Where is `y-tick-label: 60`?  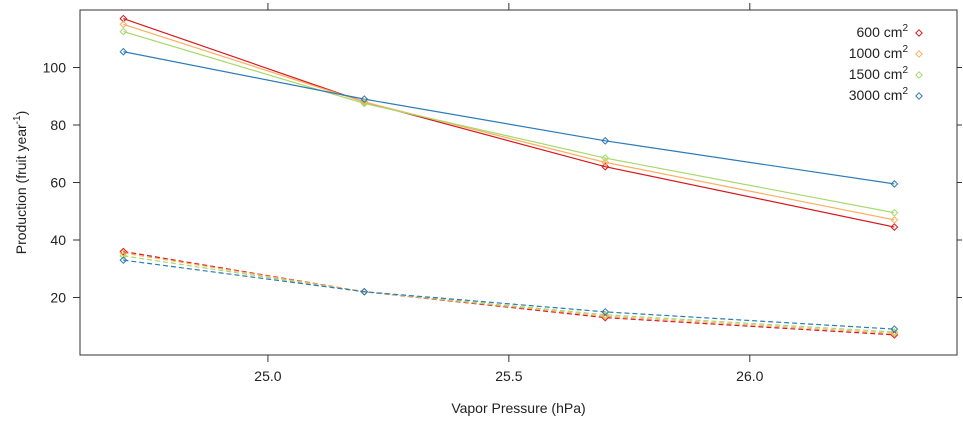
y-tick-label: 60 is located at coordinates (58, 183).